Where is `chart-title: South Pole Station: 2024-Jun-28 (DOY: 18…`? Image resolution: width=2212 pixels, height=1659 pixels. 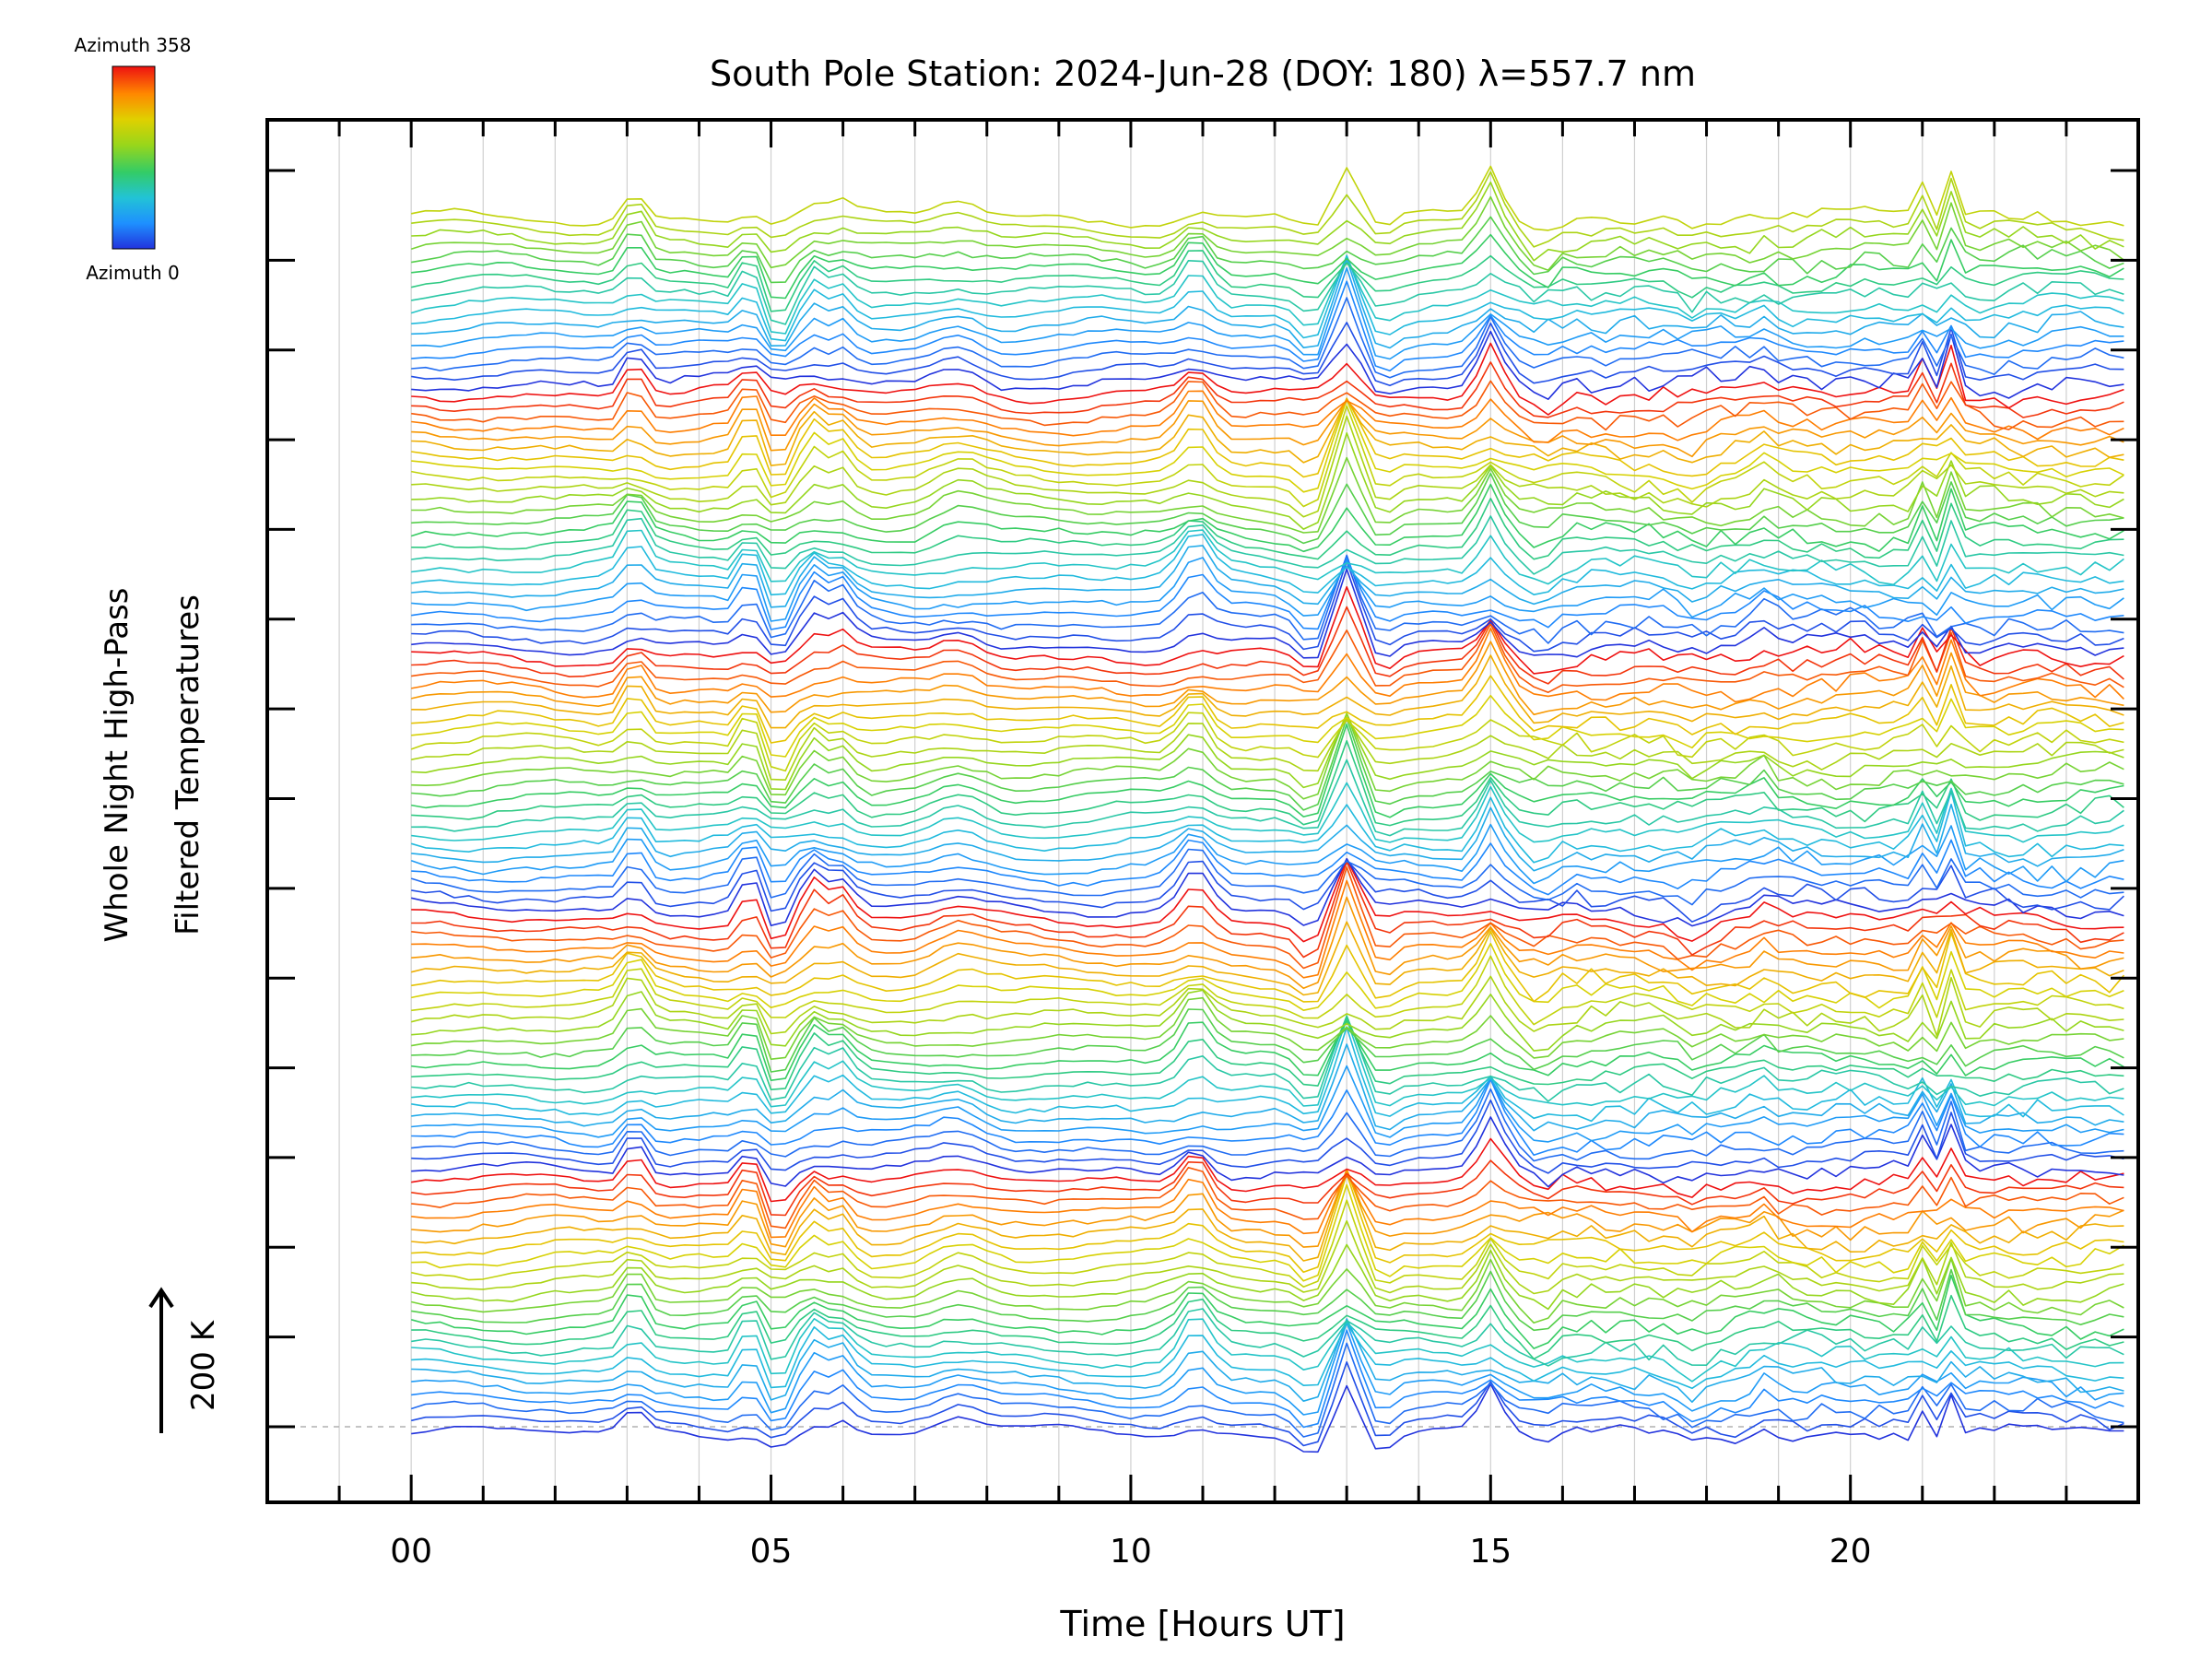 chart-title: South Pole Station: 2024-Jun-28 (DOY: 18… is located at coordinates (1203, 73).